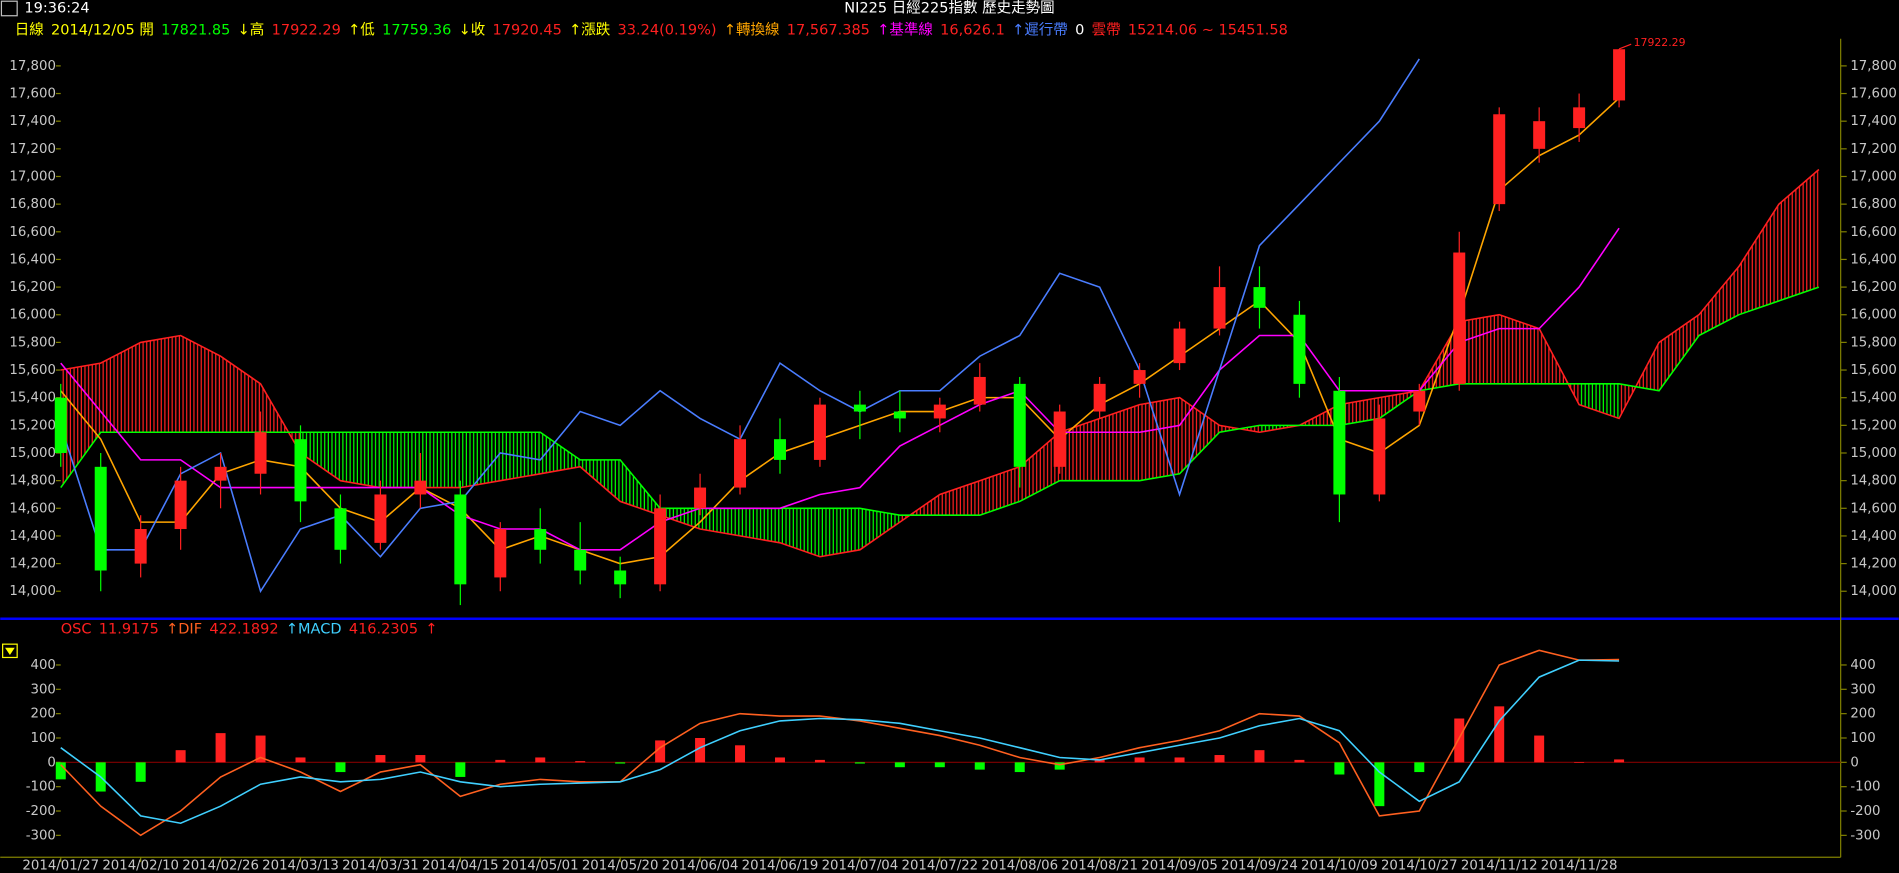 The image size is (1899, 873). Describe the element at coordinates (1873, 204) in the screenshot. I see `y-tick-label-right: 16,800` at that location.